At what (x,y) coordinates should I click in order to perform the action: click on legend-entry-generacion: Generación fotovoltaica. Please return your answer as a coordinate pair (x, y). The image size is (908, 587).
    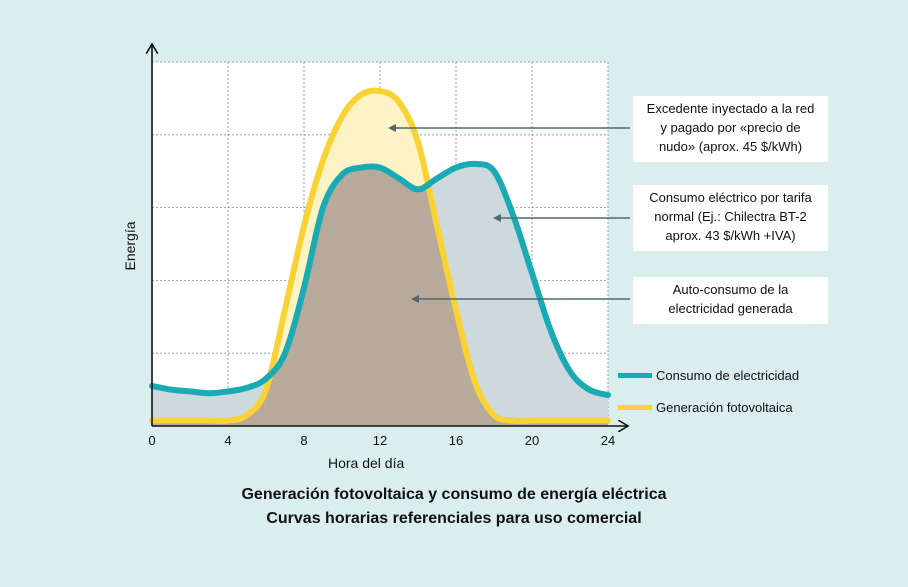
    Looking at the image, I should click on (705, 407).